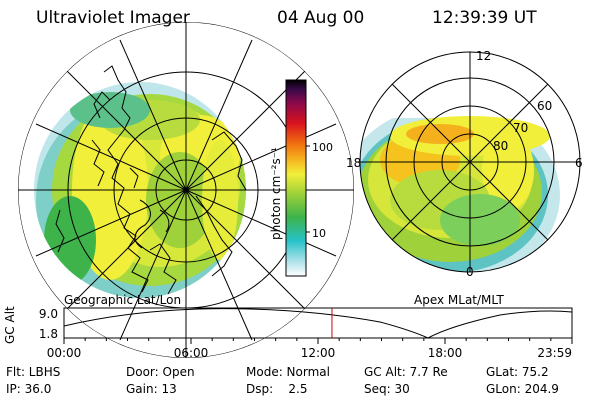 This screenshot has width=600, height=400. I want to click on timeline-ticks, so click(318, 341).